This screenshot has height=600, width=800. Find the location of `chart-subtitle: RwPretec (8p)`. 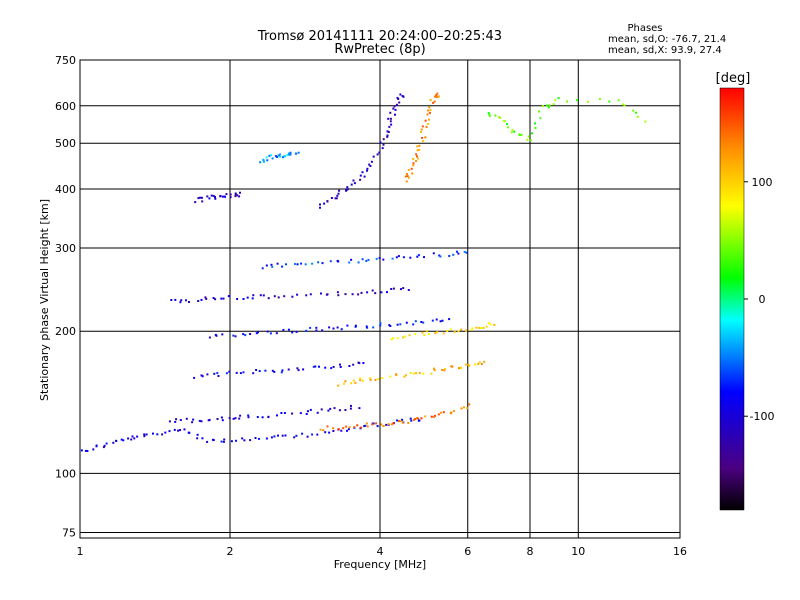

chart-subtitle: RwPretec (8p) is located at coordinates (379, 49).